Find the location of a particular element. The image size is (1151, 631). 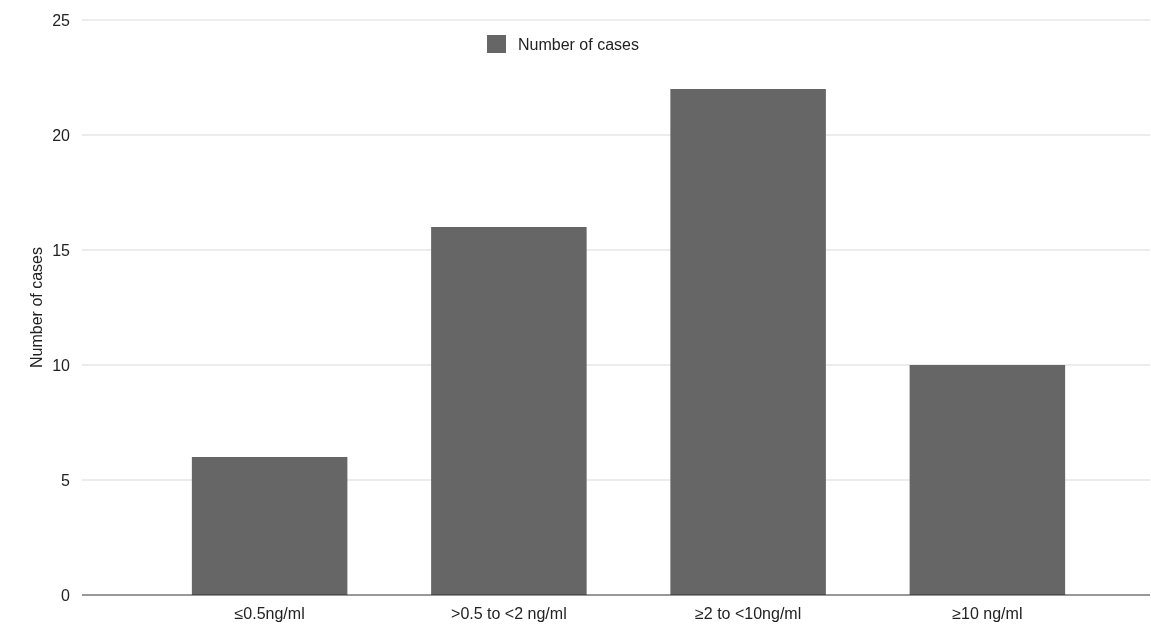

y-tick-label: 25 is located at coordinates (61, 20).